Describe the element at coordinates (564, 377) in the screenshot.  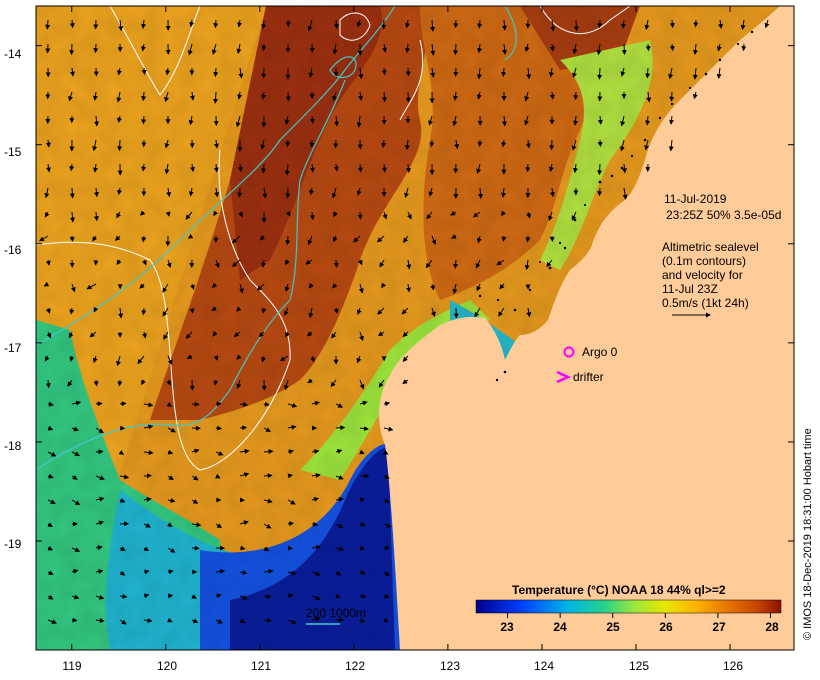
I see `drifter-marker-icon` at that location.